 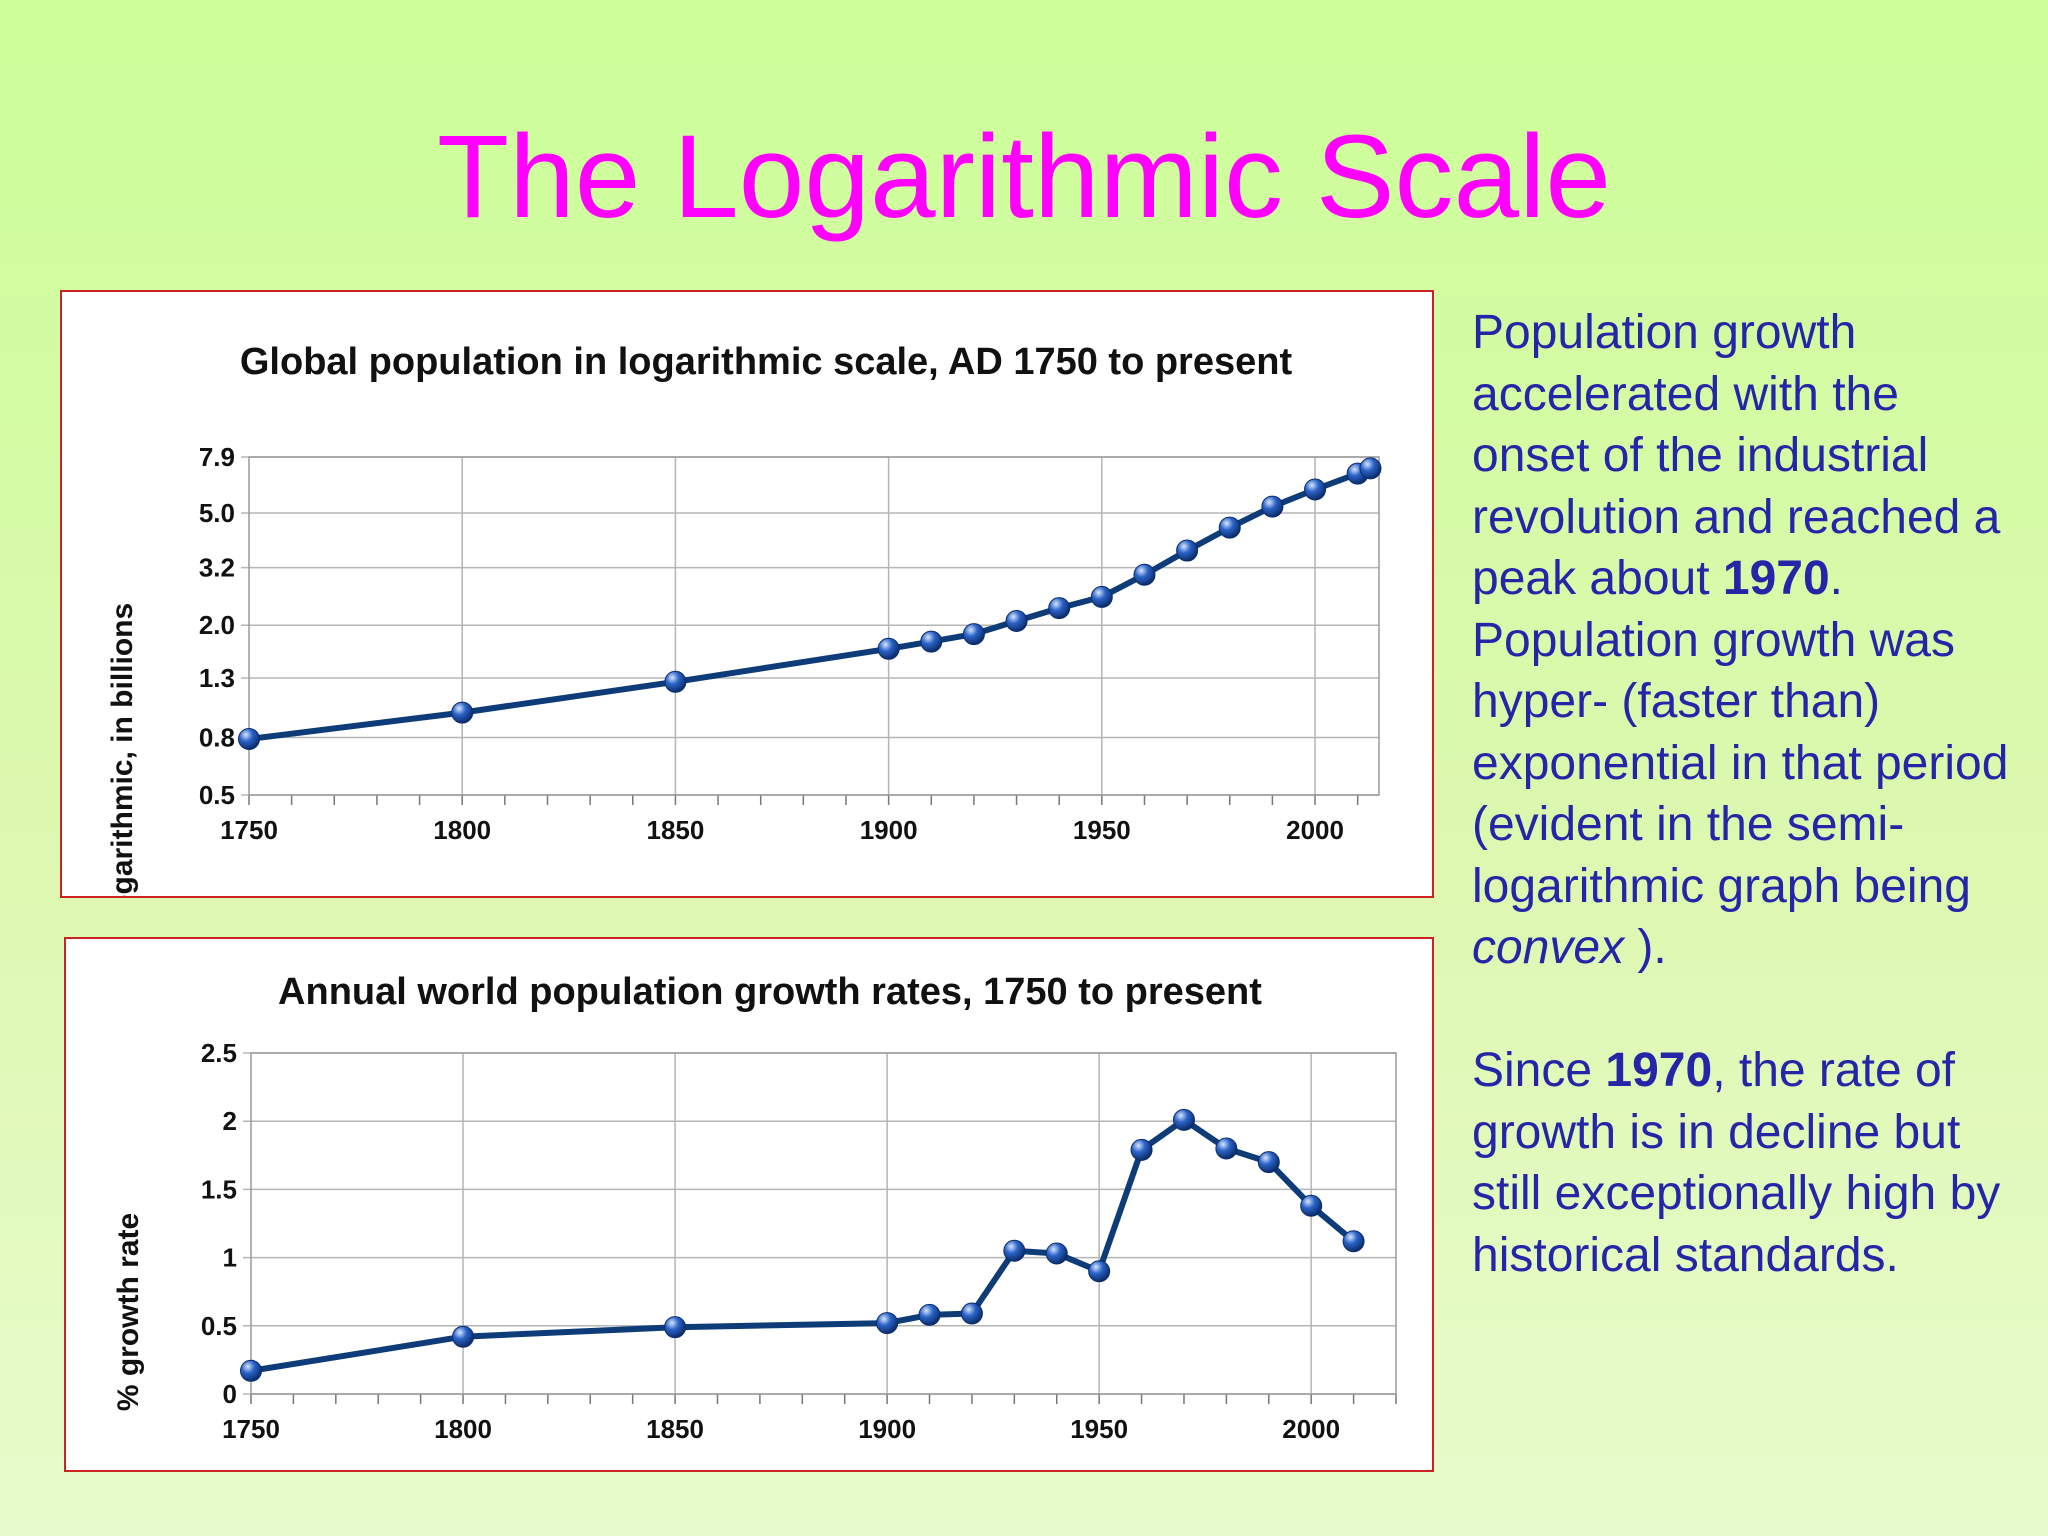 I want to click on y-tick-label: 7.9, so click(x=217, y=457).